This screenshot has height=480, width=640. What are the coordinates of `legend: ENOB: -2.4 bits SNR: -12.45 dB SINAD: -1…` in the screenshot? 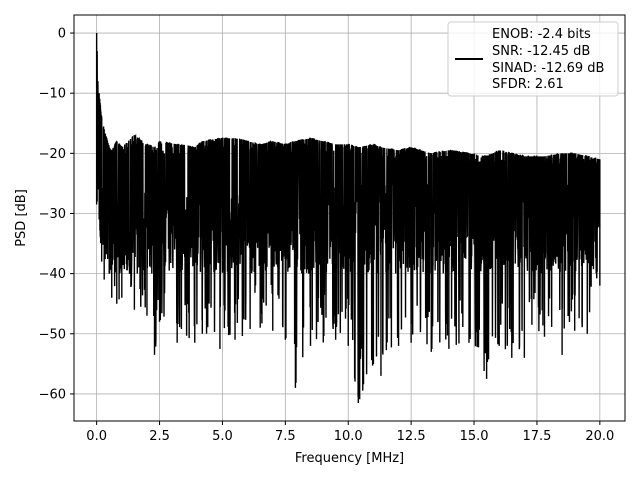 It's located at (533, 59).